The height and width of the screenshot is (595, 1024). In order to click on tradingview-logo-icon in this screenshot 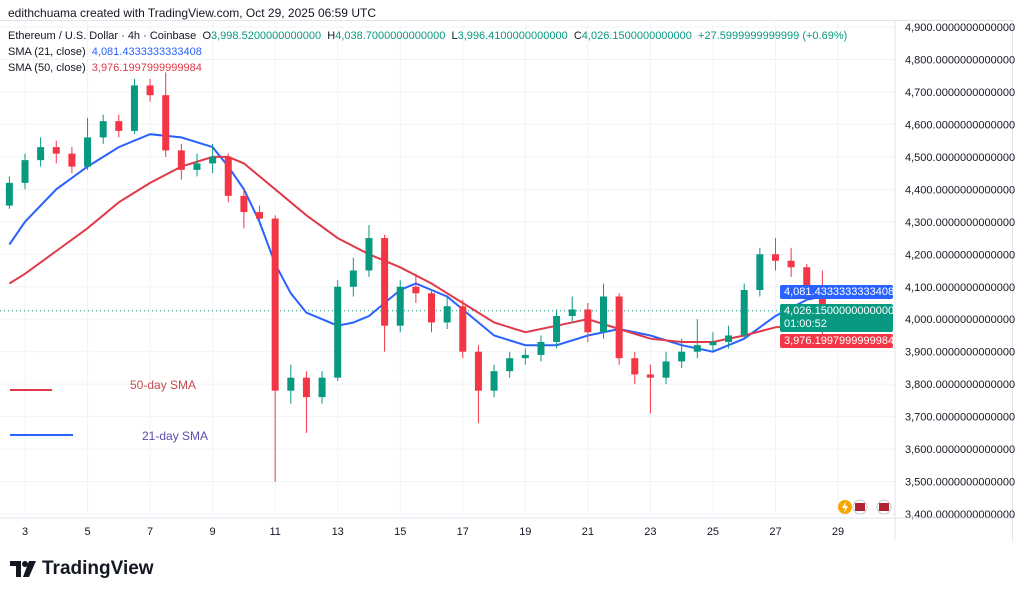, I will do `click(23, 569)`.